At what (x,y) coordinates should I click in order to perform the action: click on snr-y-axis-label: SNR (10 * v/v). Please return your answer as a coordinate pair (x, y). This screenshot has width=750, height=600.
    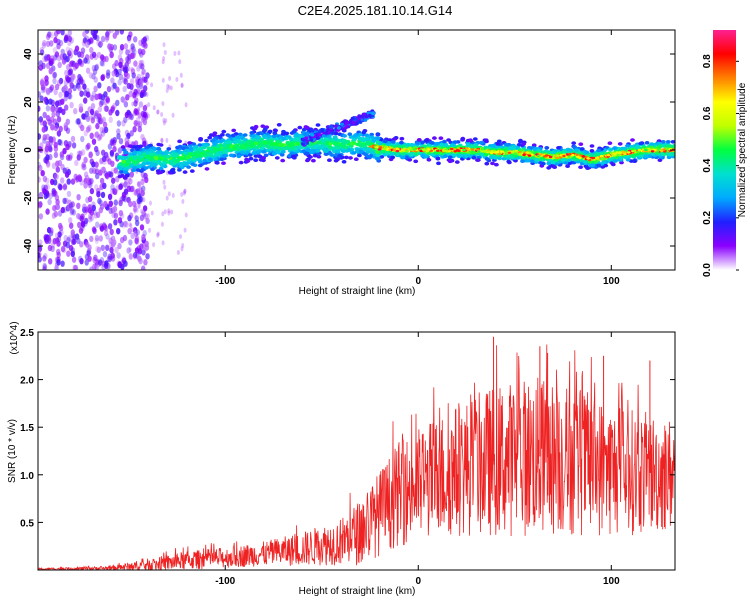
    Looking at the image, I should click on (12, 451).